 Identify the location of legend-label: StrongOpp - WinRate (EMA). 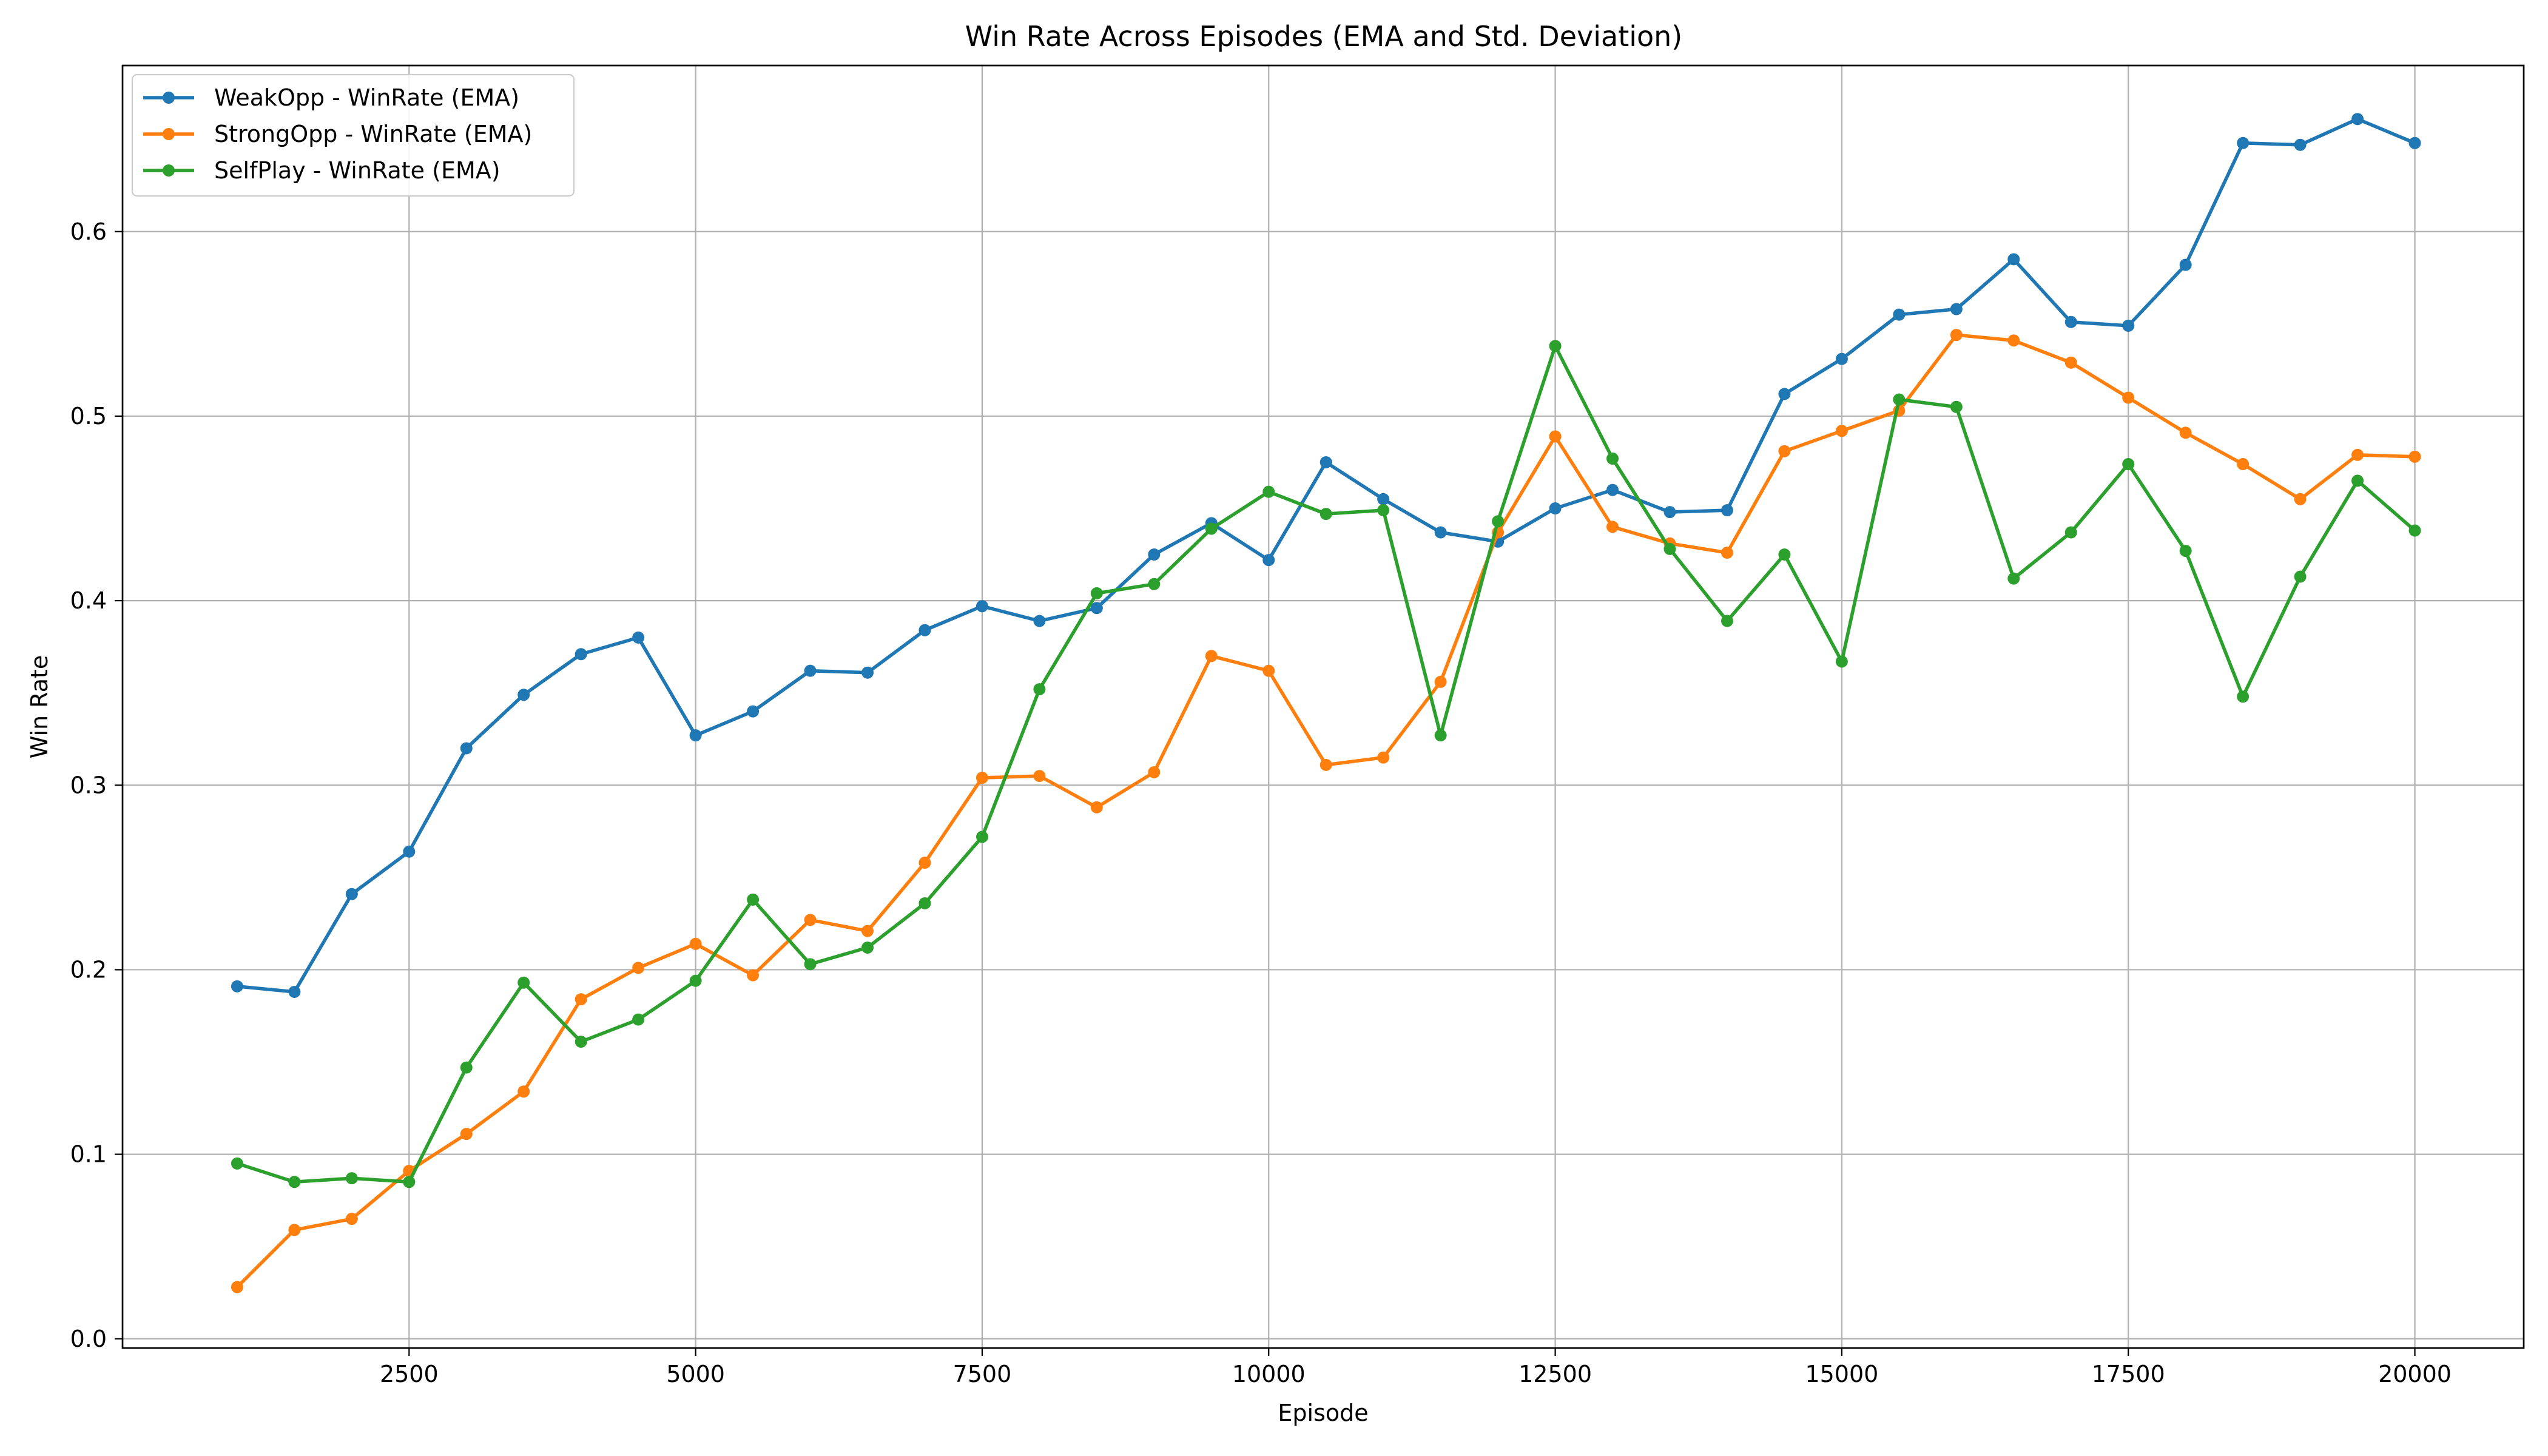
(373, 134).